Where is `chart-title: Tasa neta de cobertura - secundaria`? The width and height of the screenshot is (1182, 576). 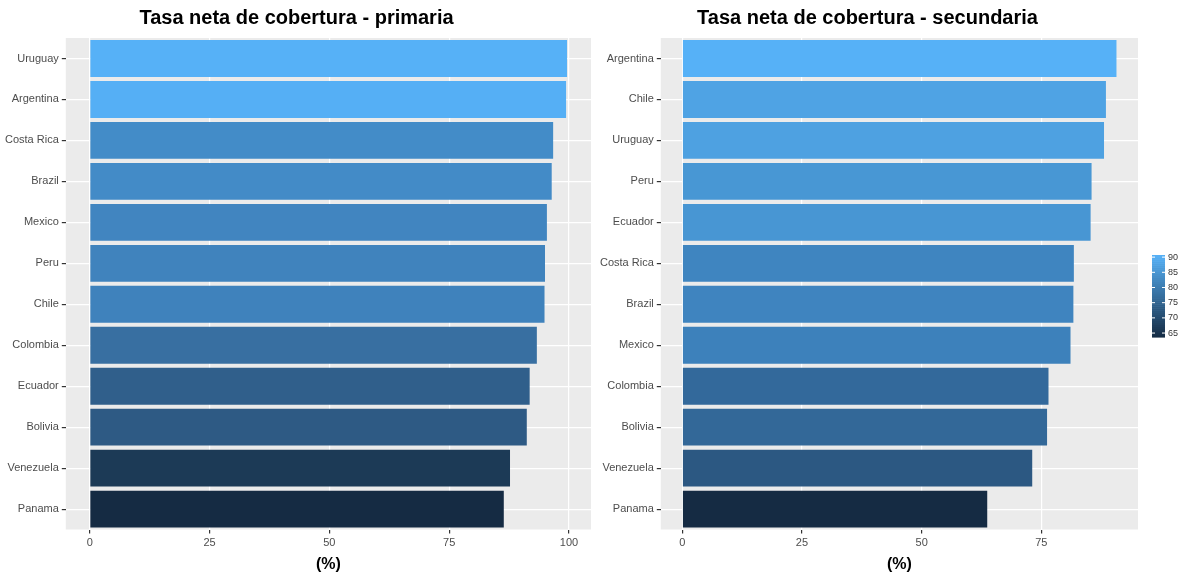
chart-title: Tasa neta de cobertura - secundaria is located at coordinates (868, 16).